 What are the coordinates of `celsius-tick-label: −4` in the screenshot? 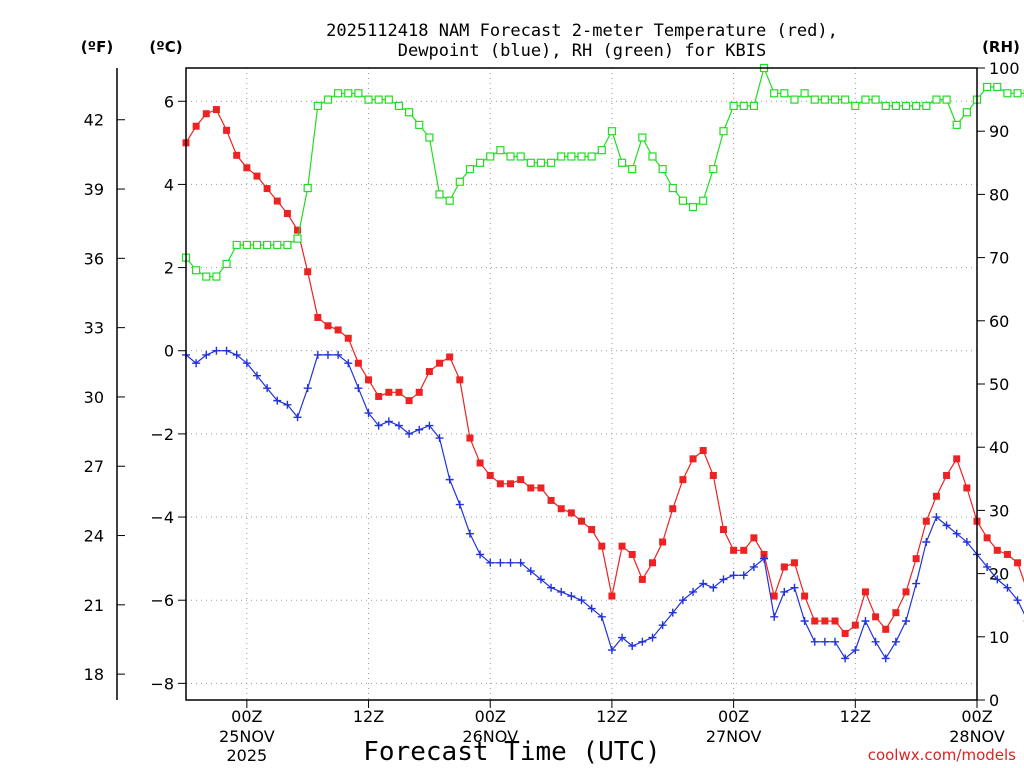 It's located at (162, 517).